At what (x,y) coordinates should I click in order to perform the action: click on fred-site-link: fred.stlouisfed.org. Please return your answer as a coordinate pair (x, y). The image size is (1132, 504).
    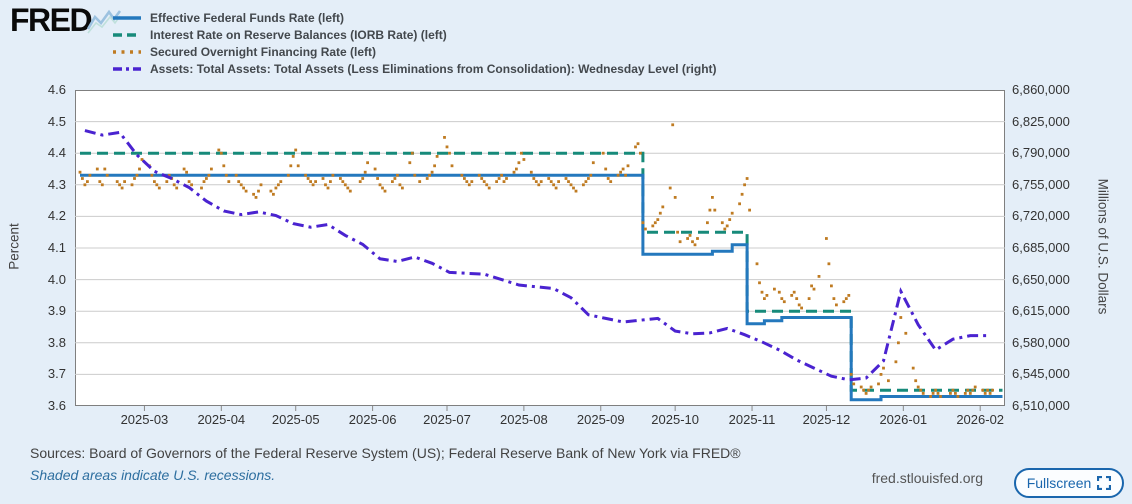
    Looking at the image, I should click on (927, 478).